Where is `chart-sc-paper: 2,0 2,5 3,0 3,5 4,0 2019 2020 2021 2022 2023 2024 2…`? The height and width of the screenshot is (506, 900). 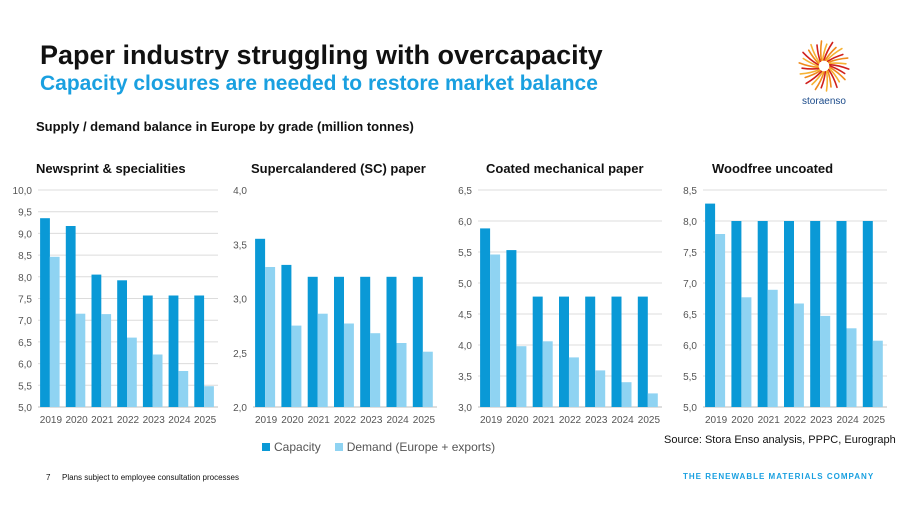 chart-sc-paper: 2,0 2,5 3,0 3,5 4,0 2019 2020 2021 2022 2023 2024 2… is located at coordinates (335, 306).